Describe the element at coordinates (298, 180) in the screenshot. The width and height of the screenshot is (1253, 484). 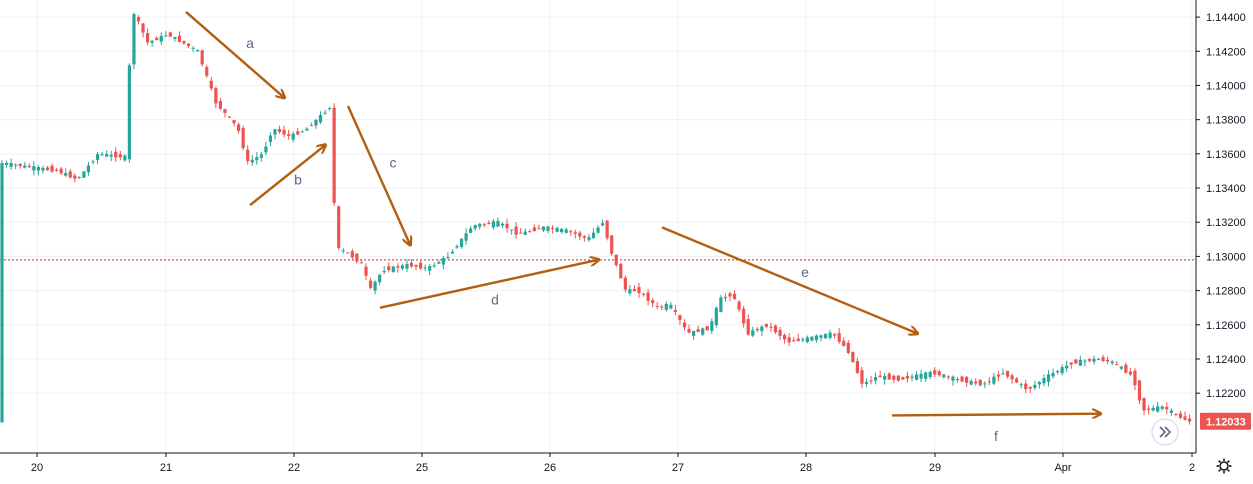
I see `wave-label-b: b` at that location.